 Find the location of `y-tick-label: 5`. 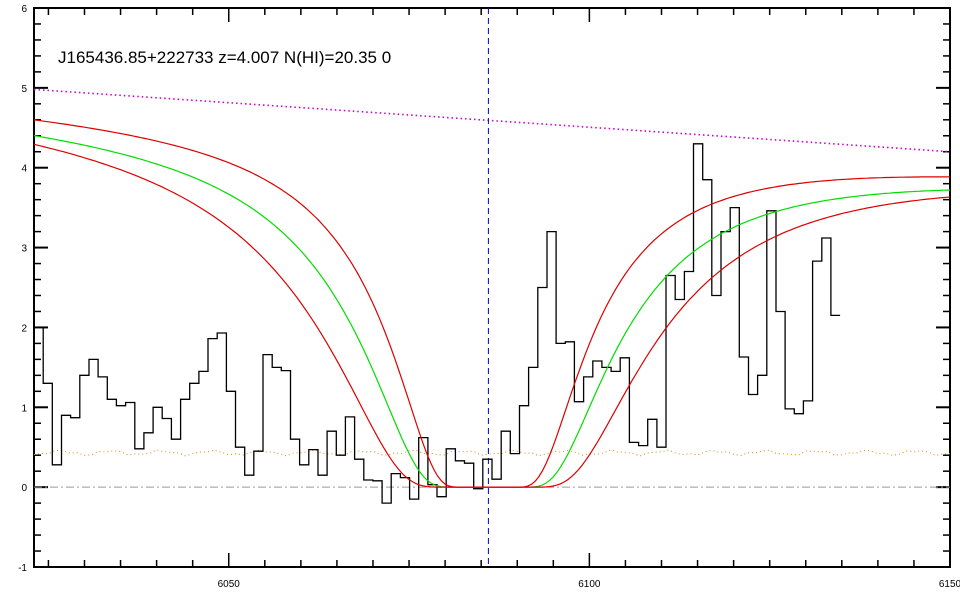

y-tick-label: 5 is located at coordinates (24, 89).